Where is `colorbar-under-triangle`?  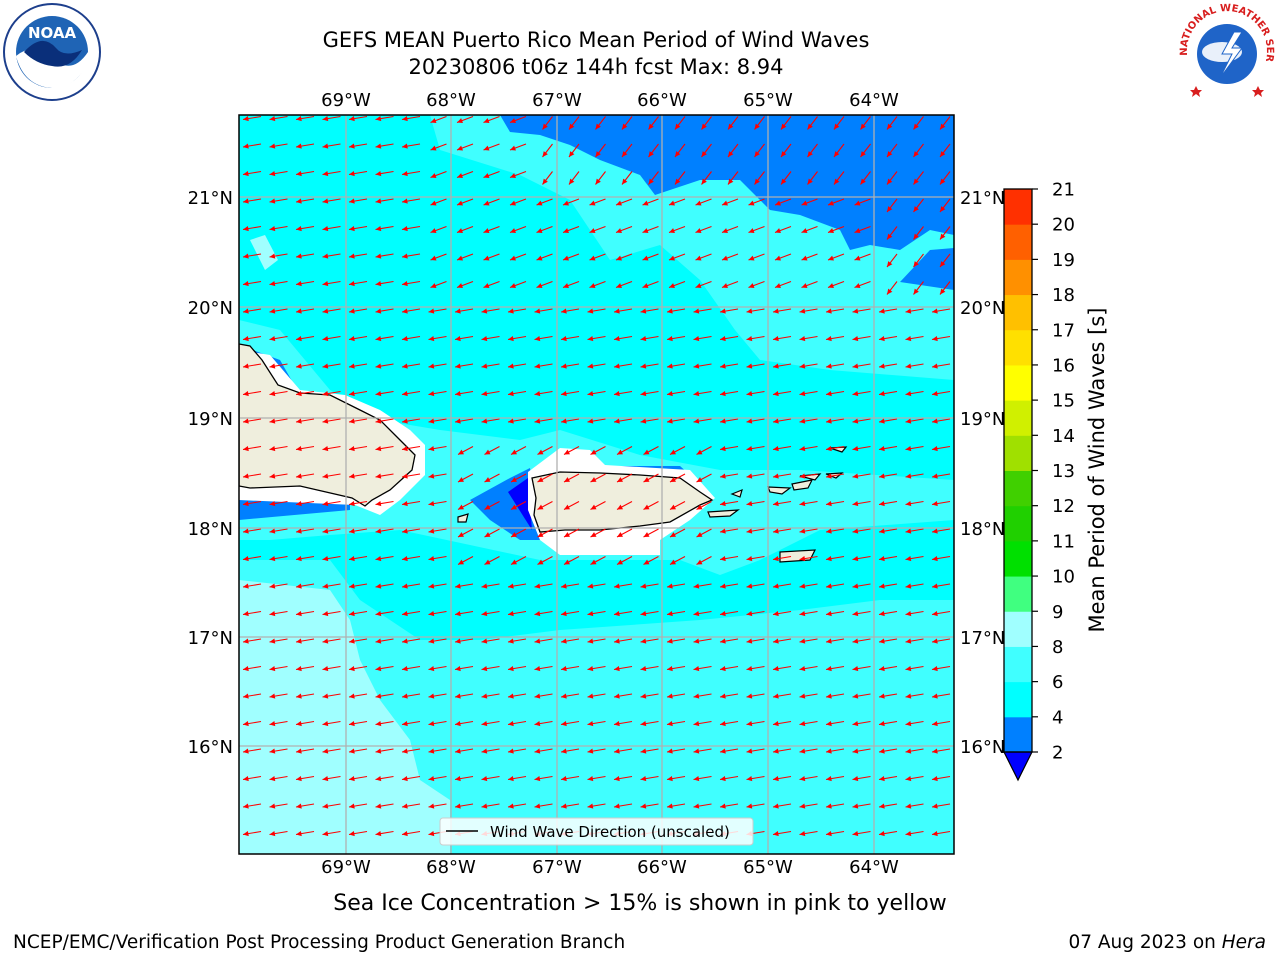 colorbar-under-triangle is located at coordinates (1018, 766).